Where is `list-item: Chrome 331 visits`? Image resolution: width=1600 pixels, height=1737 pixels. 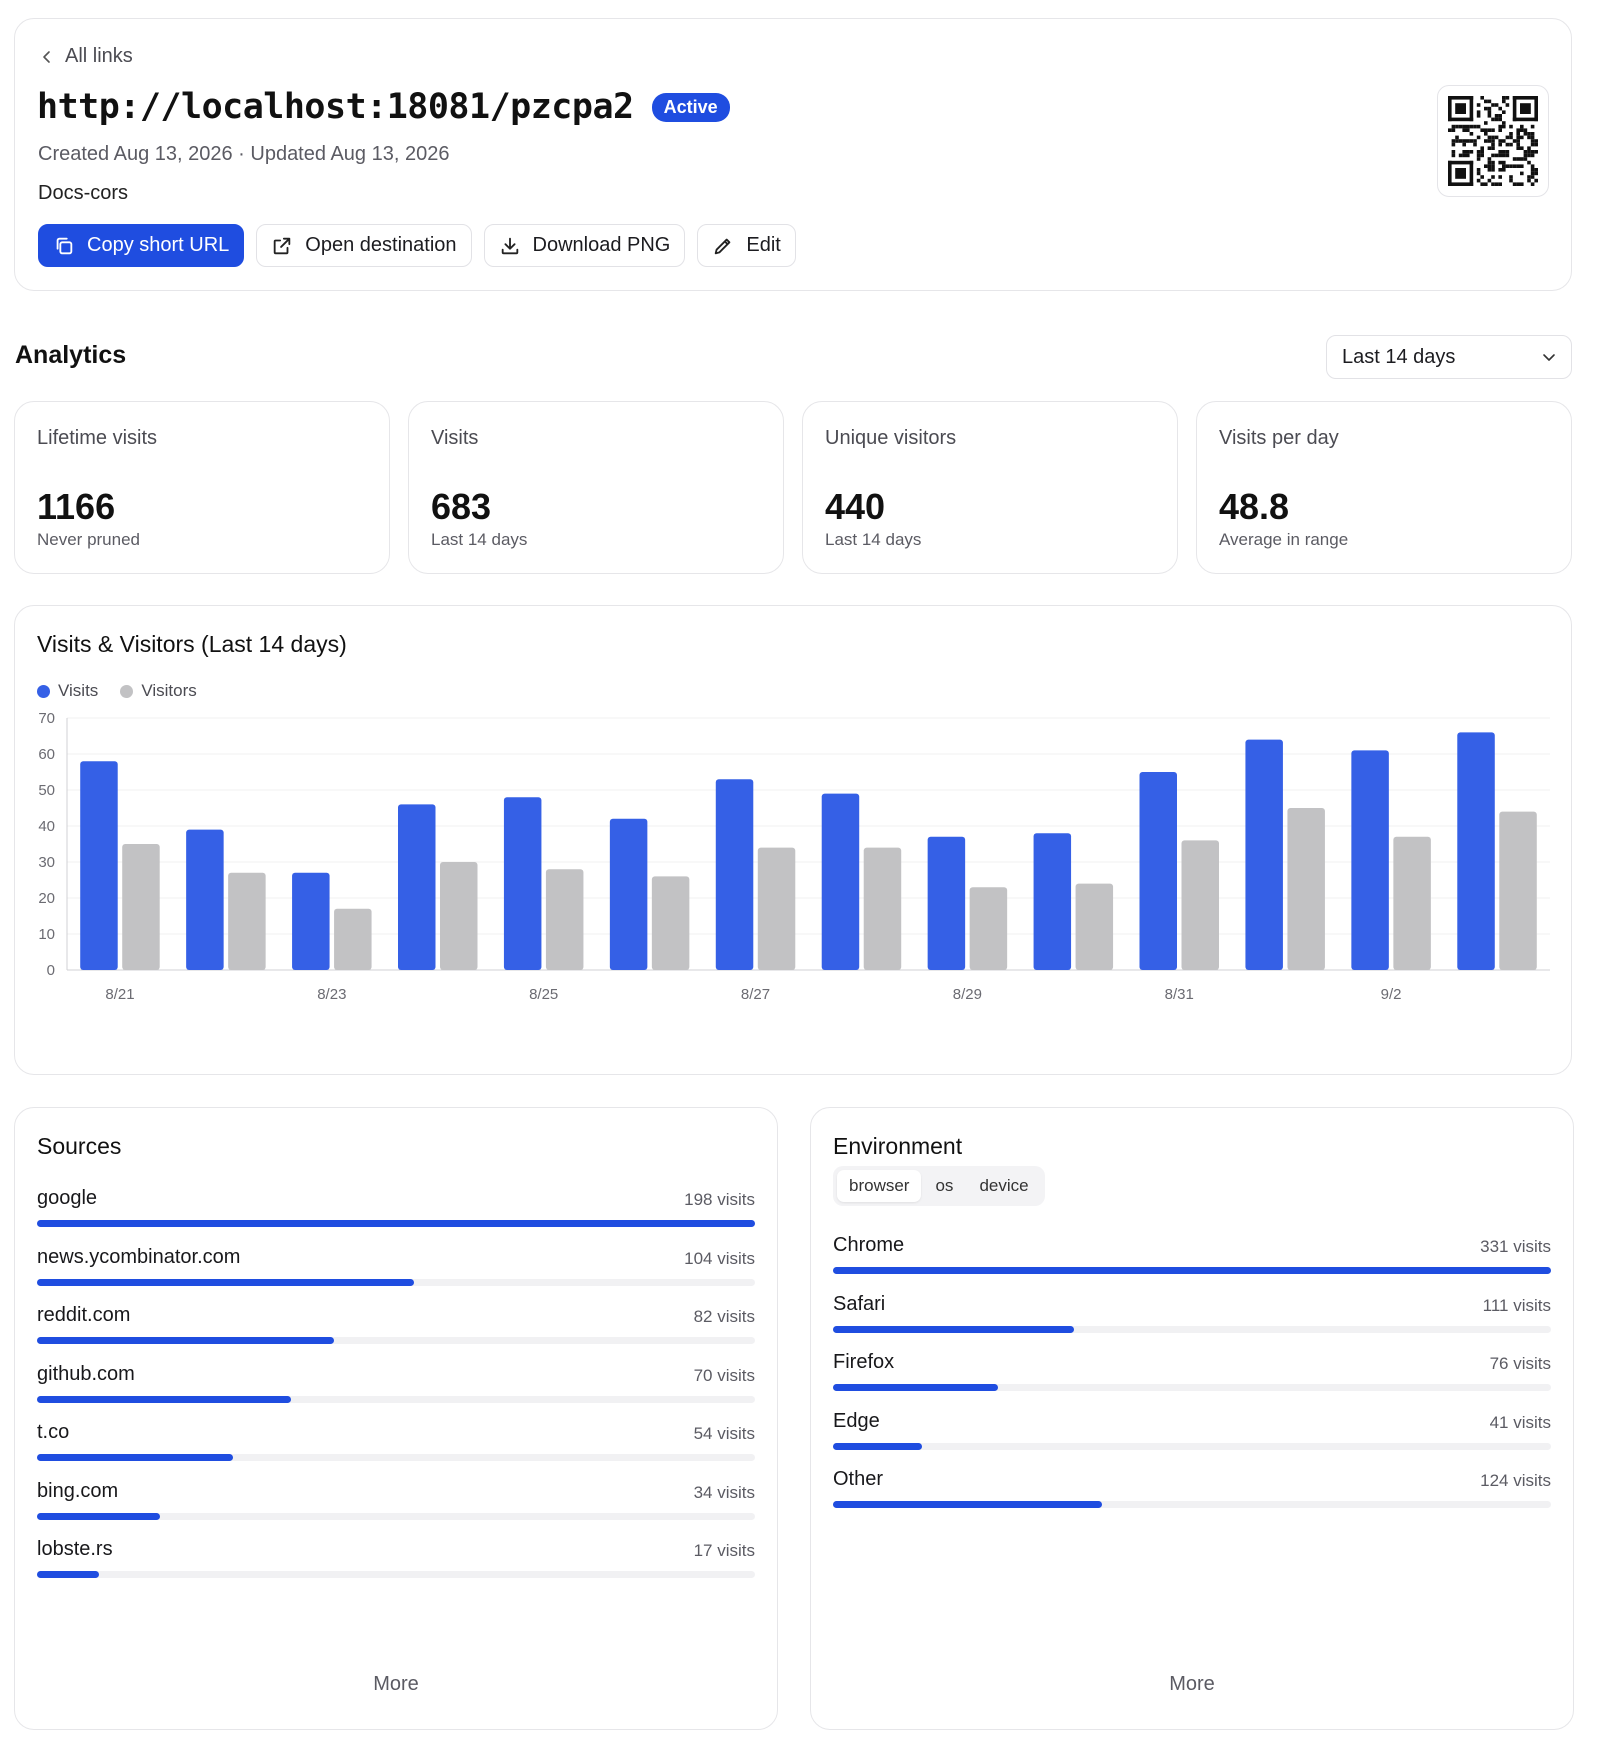 list-item: Chrome 331 visits is located at coordinates (1192, 1263).